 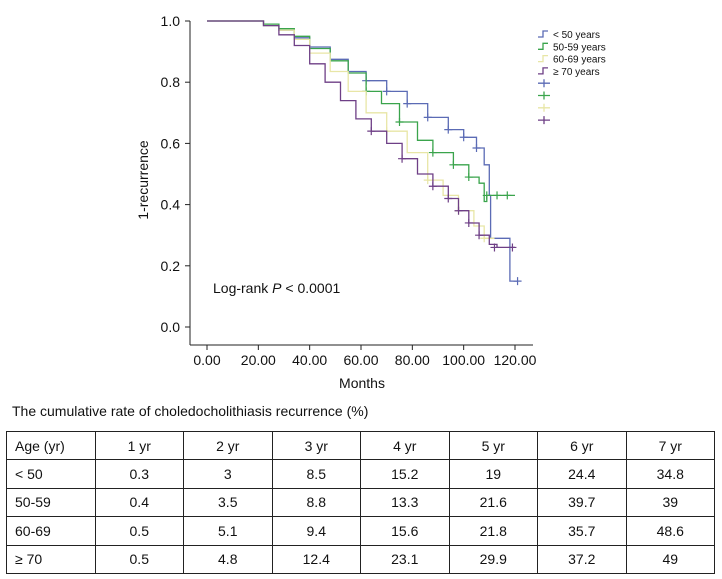 What do you see at coordinates (171, 143) in the screenshot?
I see `y-tick-label: 0.6` at bounding box center [171, 143].